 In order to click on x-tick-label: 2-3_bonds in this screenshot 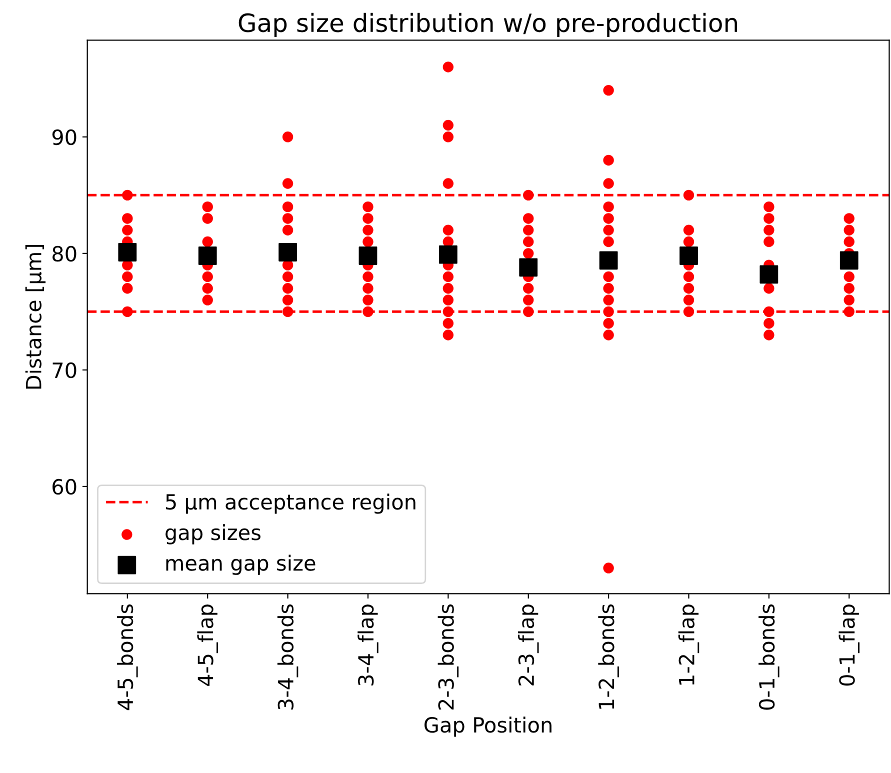, I will do `click(448, 657)`.